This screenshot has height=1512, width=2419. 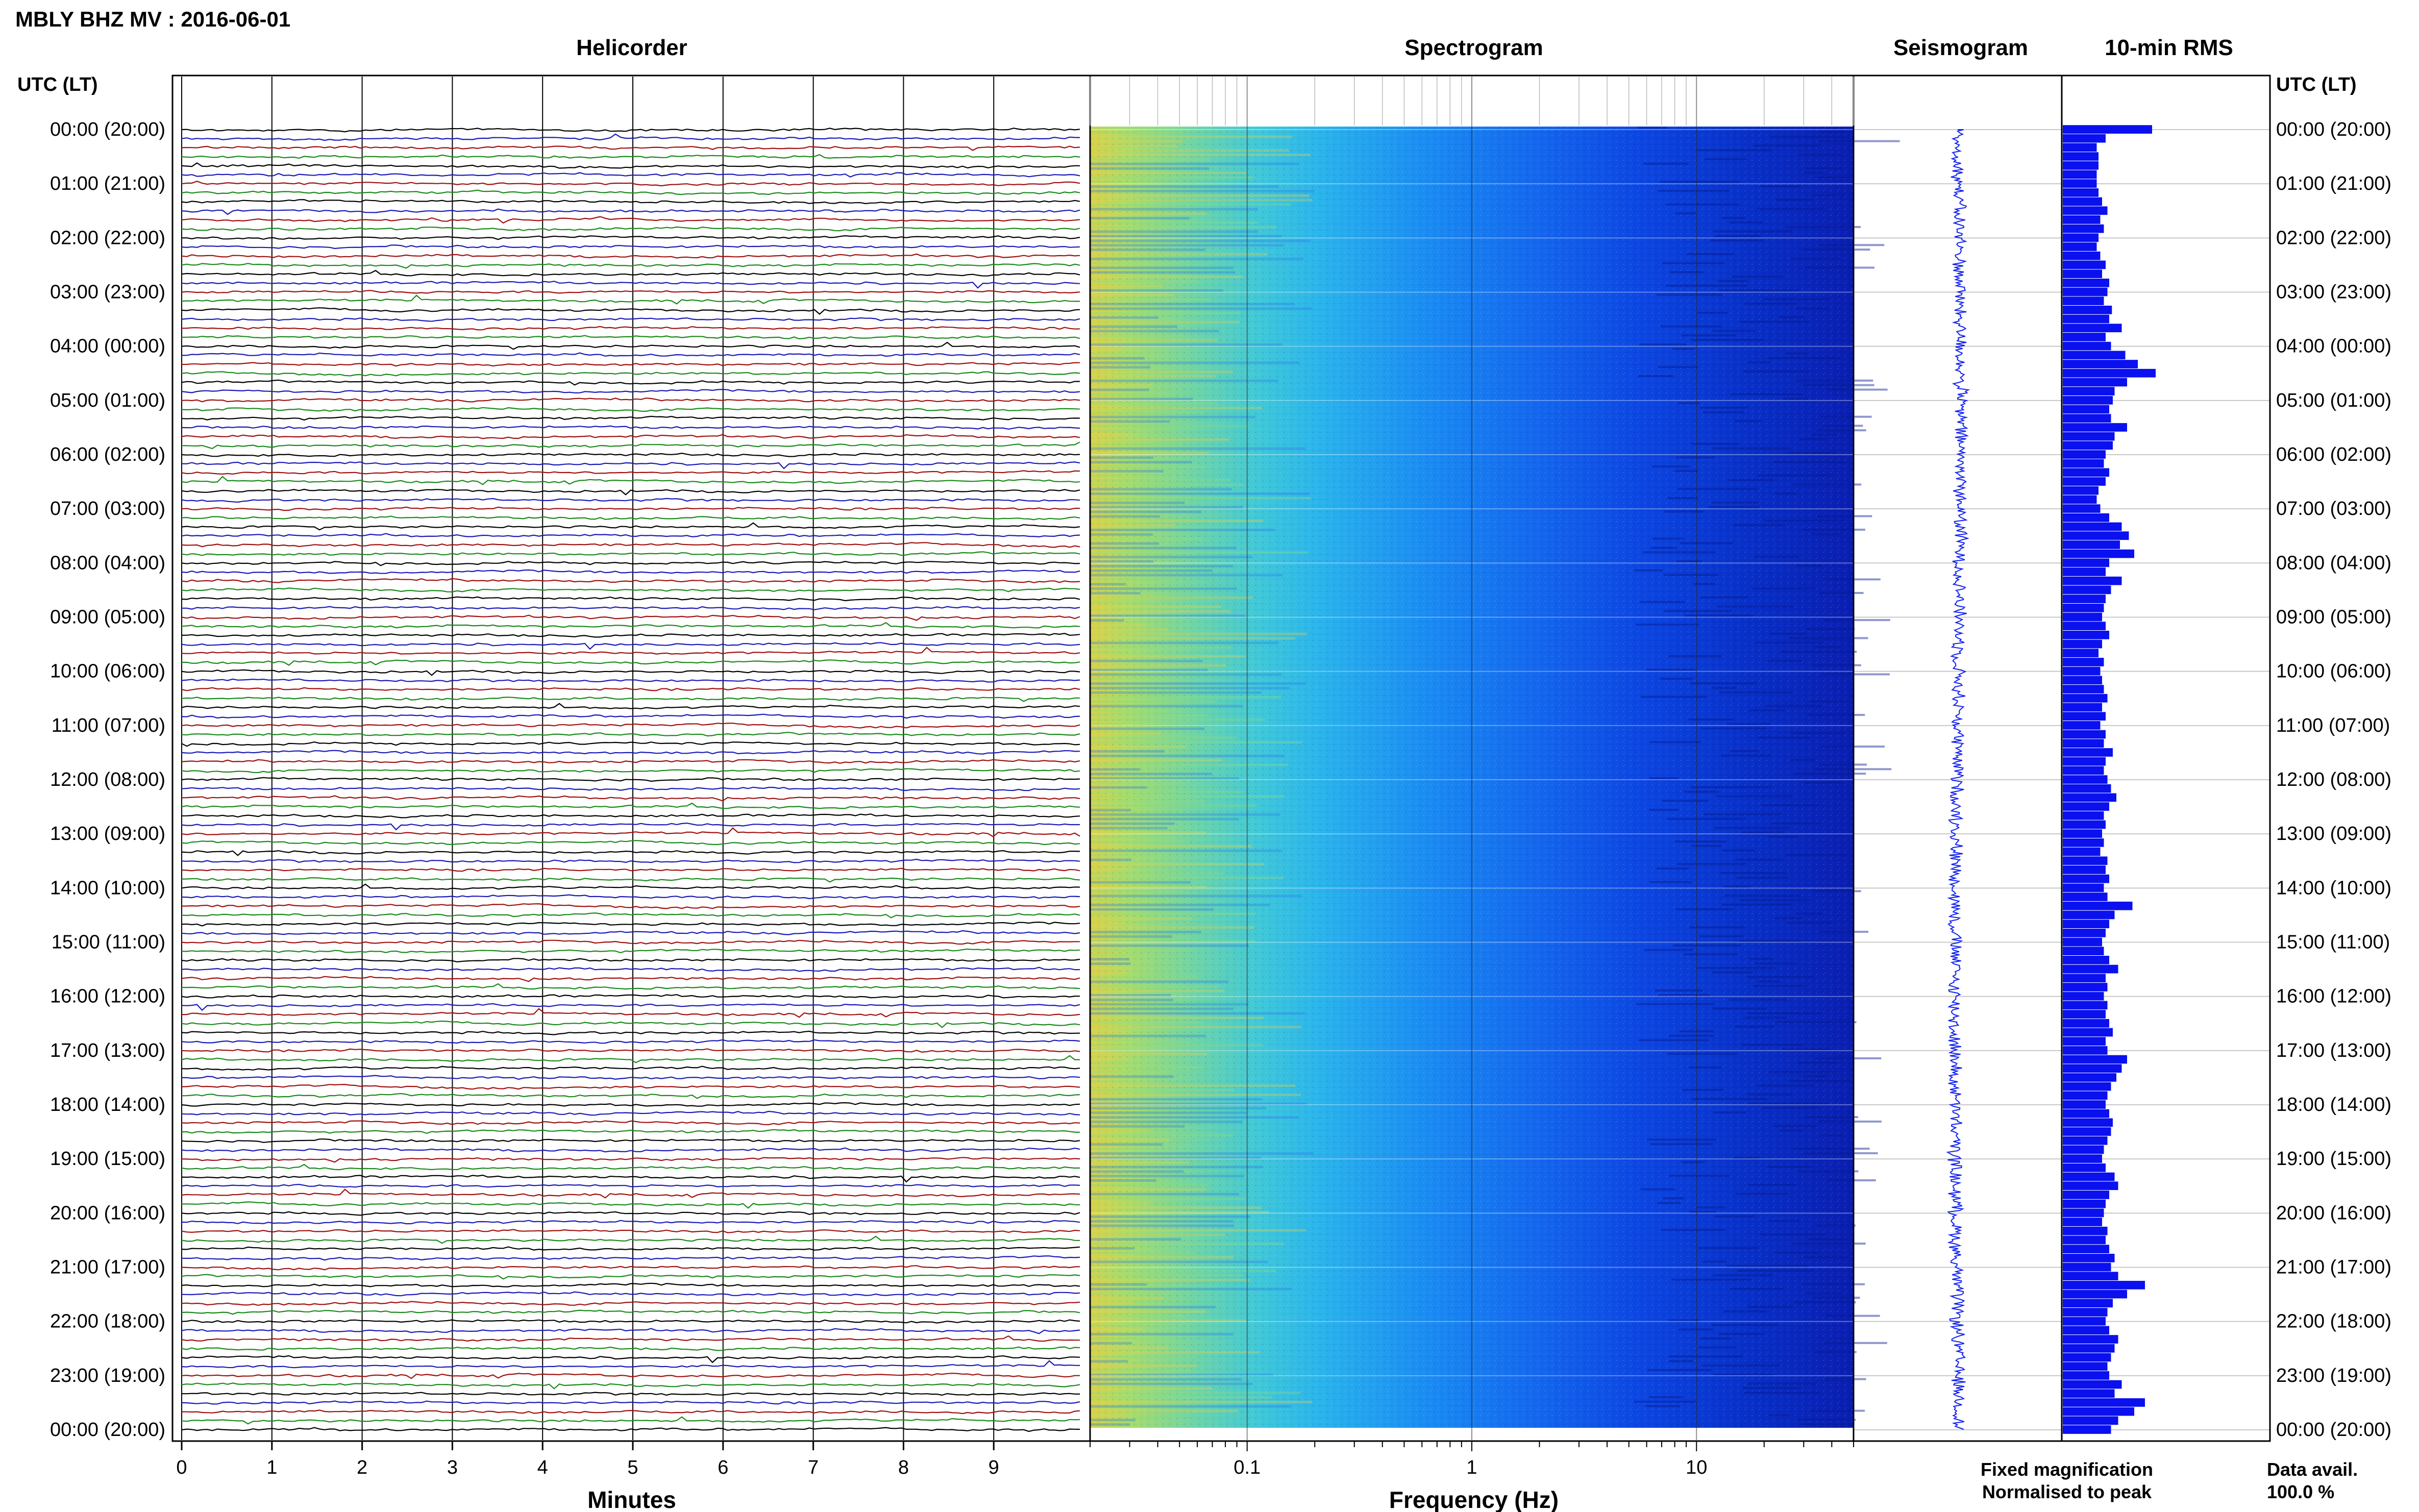 I want to click on left-time-axis-label: UTC (LT), so click(x=57, y=84).